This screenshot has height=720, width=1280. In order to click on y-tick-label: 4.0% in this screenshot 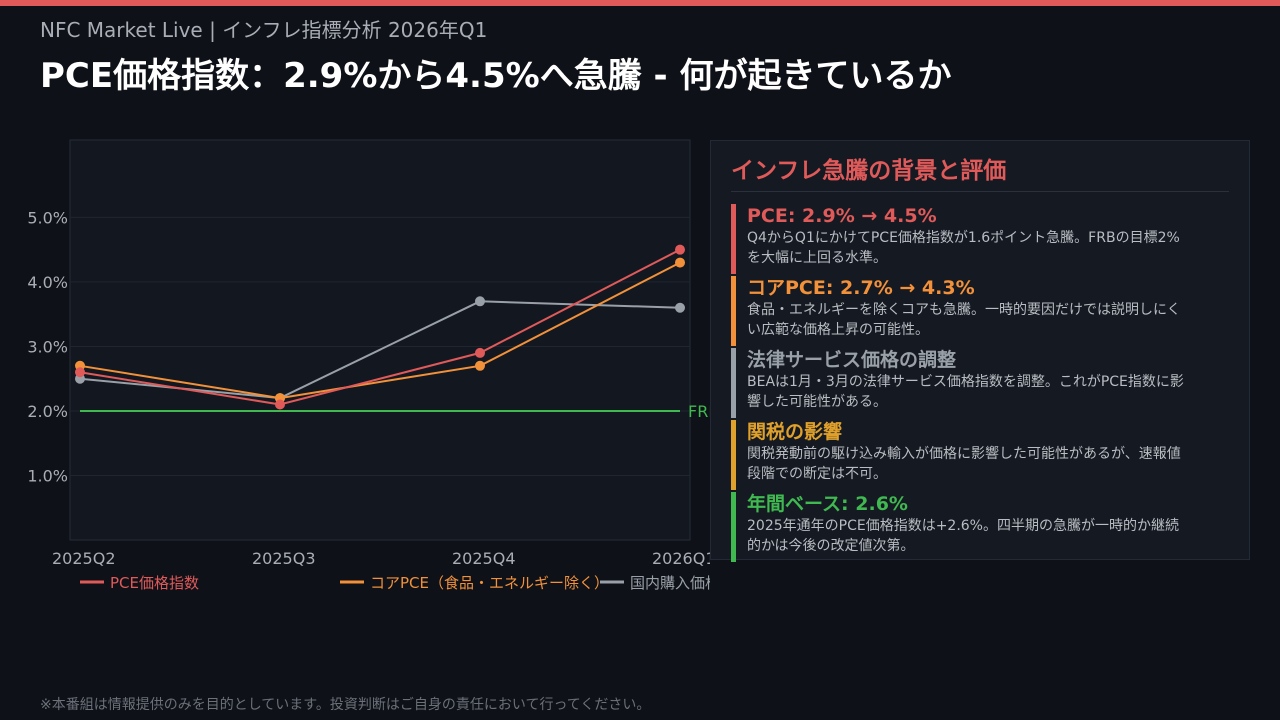, I will do `click(47, 282)`.